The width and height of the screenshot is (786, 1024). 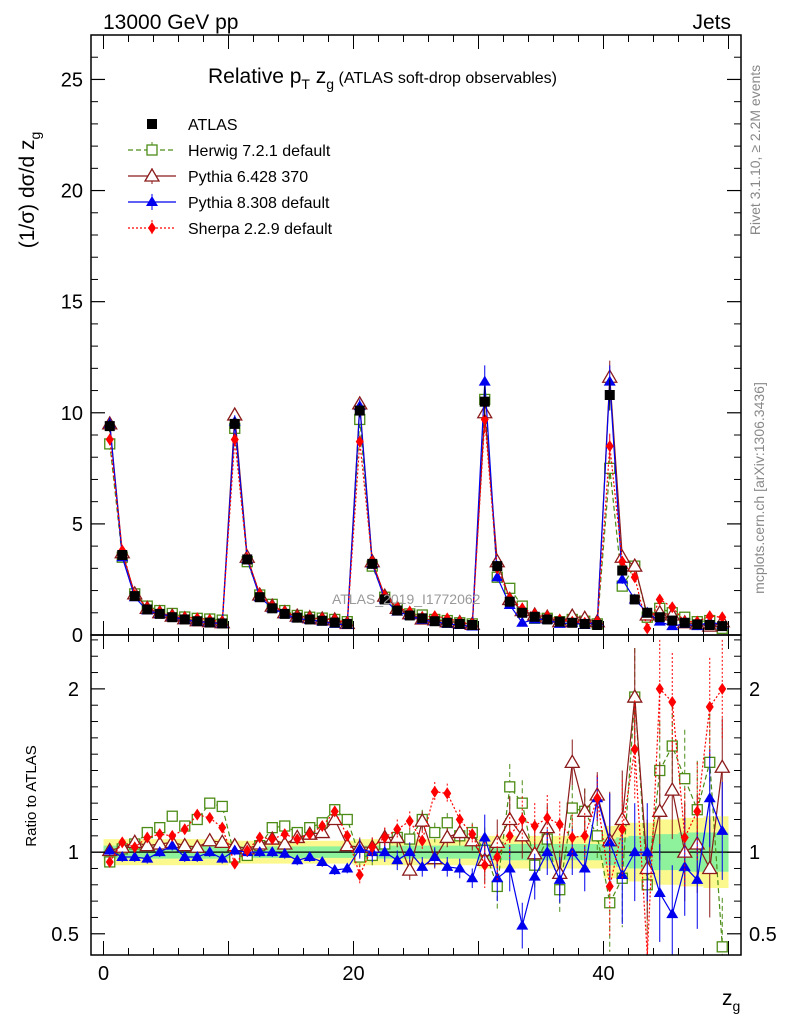 I want to click on y-tick-label: 15, so click(x=72, y=303).